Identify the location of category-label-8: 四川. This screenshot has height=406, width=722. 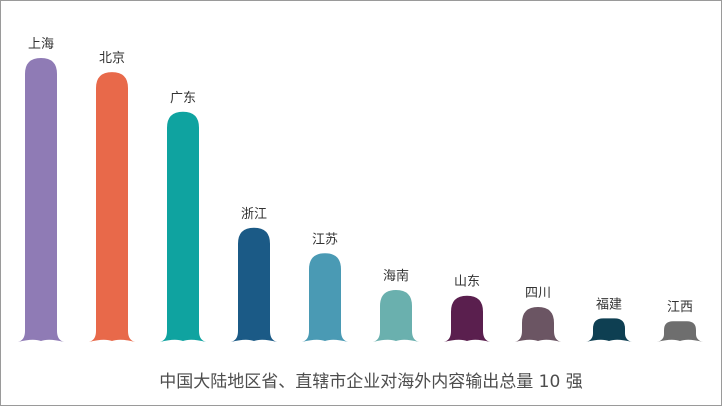
(538, 293).